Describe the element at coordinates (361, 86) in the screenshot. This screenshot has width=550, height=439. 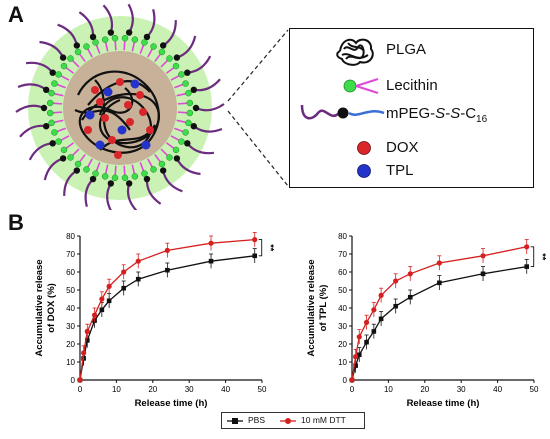
I see `lecithin-icon` at that location.